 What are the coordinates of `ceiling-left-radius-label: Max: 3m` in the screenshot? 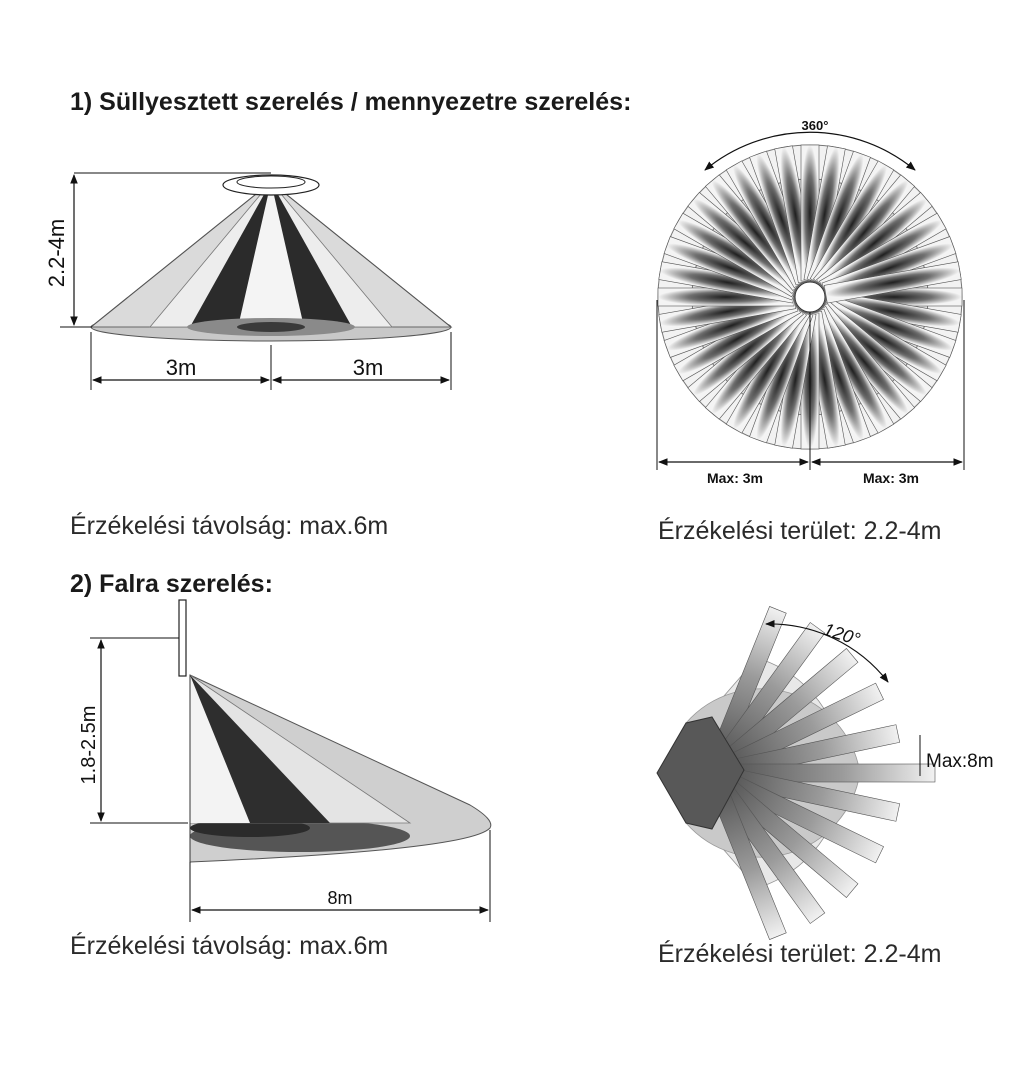 It's located at (735, 478).